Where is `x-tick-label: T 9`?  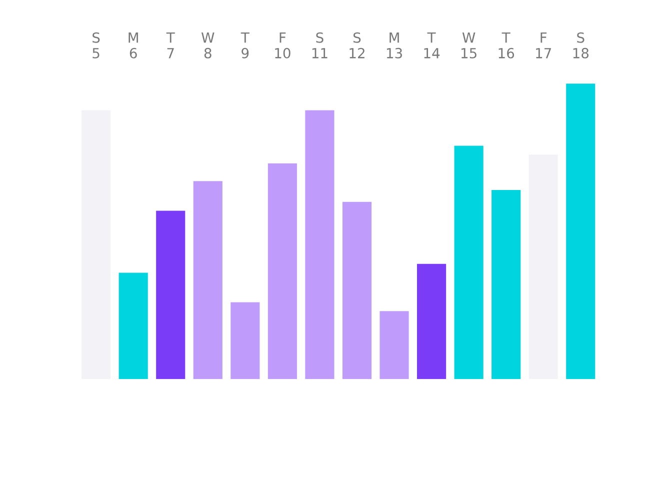
x-tick-label: T 9 is located at coordinates (245, 45).